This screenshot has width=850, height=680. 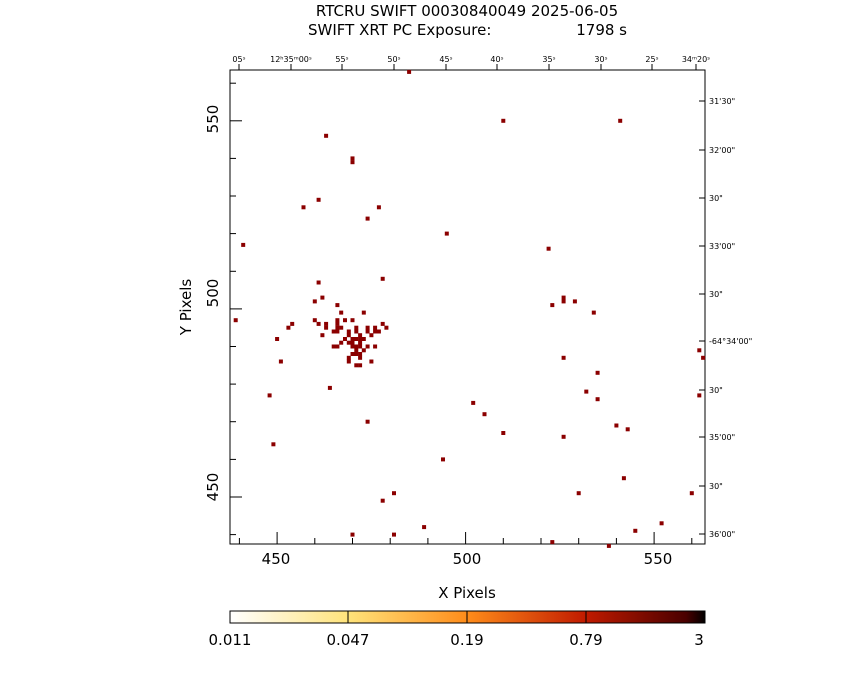 What do you see at coordinates (600, 59) in the screenshot?
I see `ra-tick-label-8: 30ˢ` at bounding box center [600, 59].